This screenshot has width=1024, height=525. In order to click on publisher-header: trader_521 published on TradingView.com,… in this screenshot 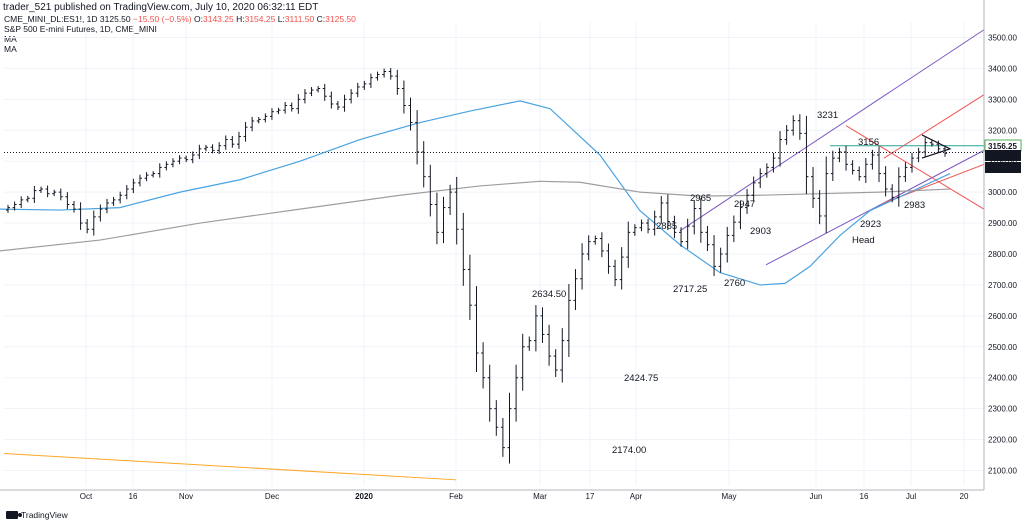, I will do `click(160, 8)`.